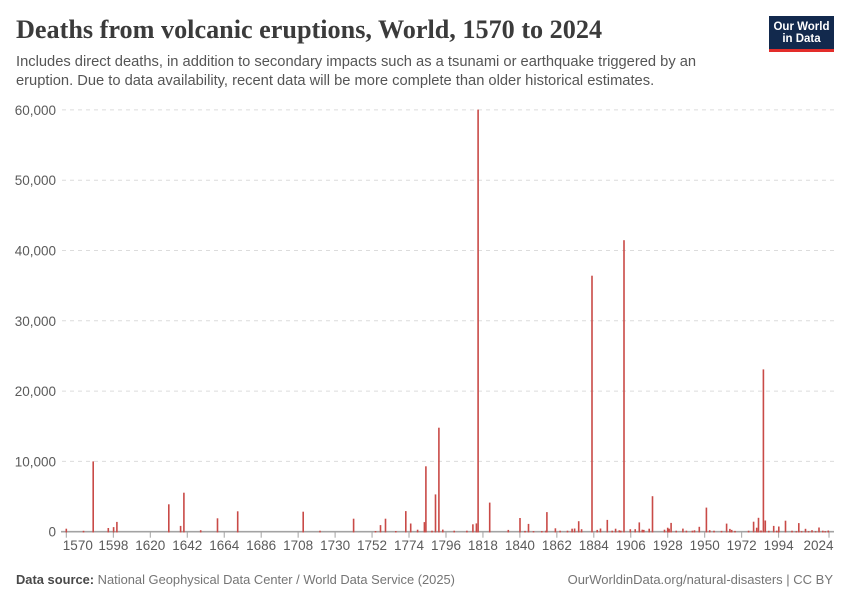 The image size is (850, 600). I want to click on svg-text: 1796, so click(446, 545).